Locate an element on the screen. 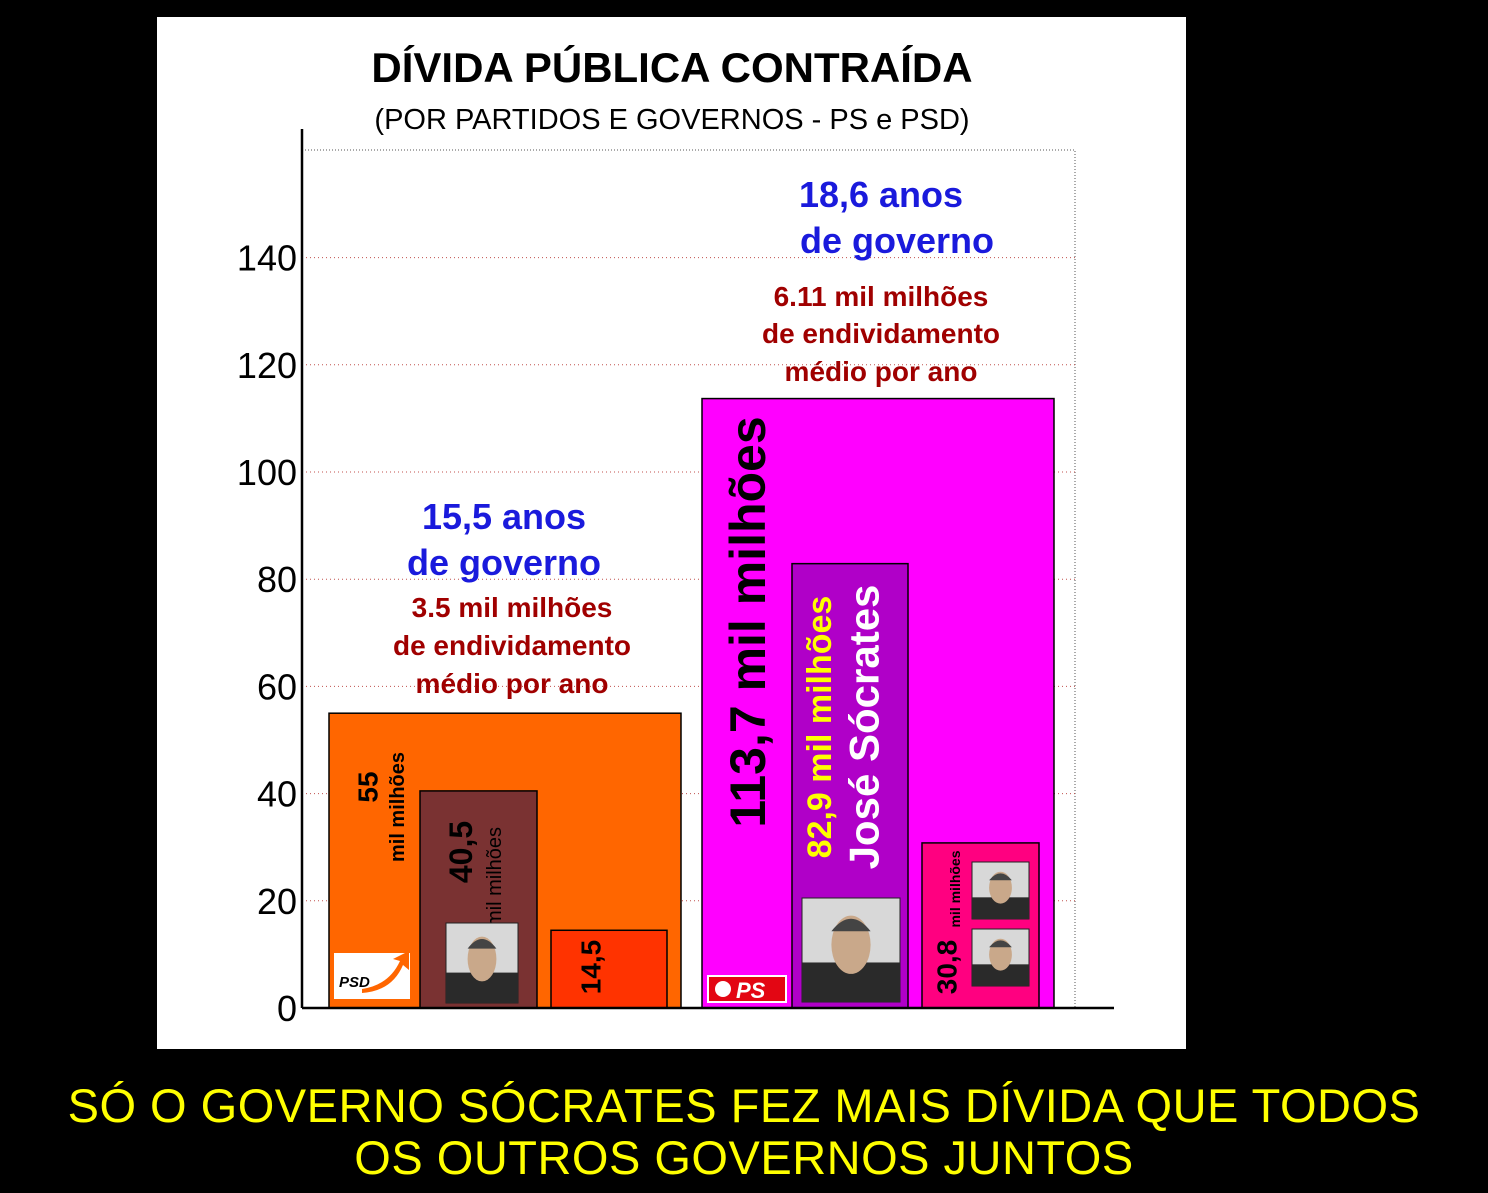 Image resolution: width=1488 pixels, height=1193 pixels. psd-avg-line2: de endividamento is located at coordinates (512, 645).